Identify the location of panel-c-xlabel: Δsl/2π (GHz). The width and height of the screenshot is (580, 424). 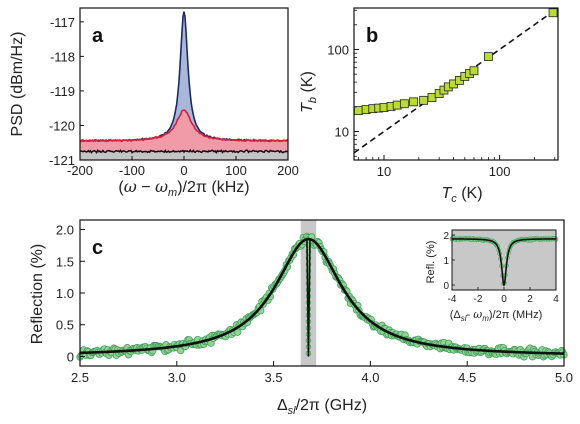
(322, 407).